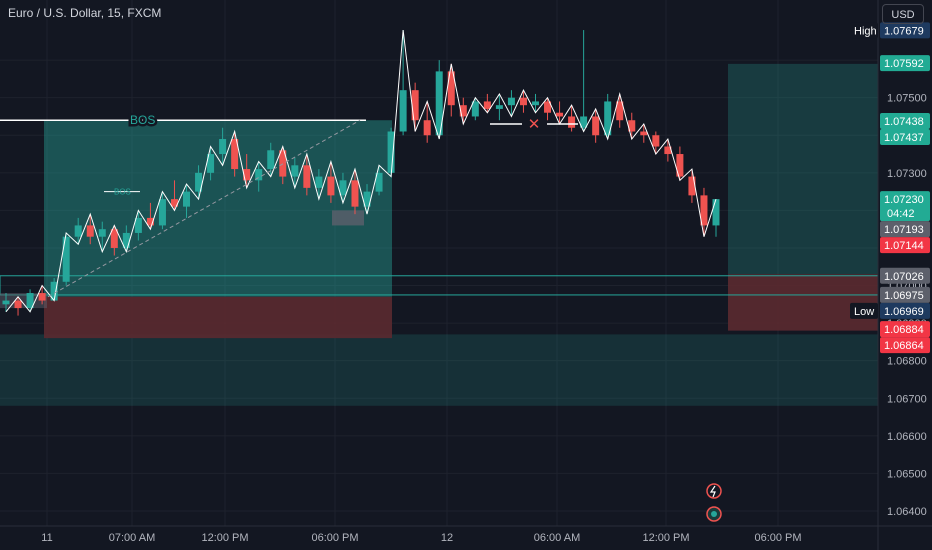 Image resolution: width=932 pixels, height=550 pixels. I want to click on tool-icons, so click(714, 502).